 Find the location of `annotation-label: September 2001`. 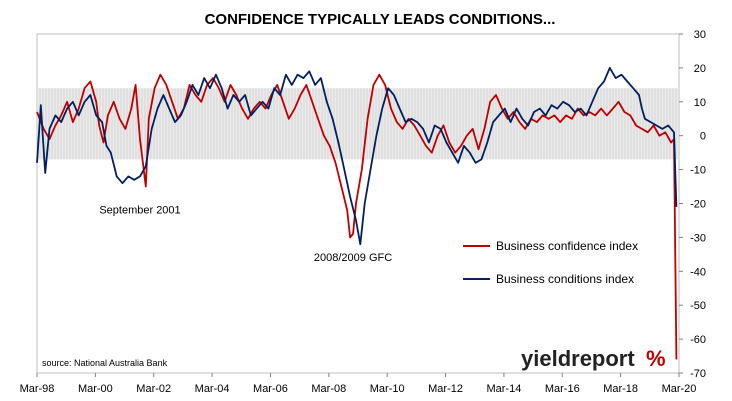

annotation-label: September 2001 is located at coordinates (139, 211).